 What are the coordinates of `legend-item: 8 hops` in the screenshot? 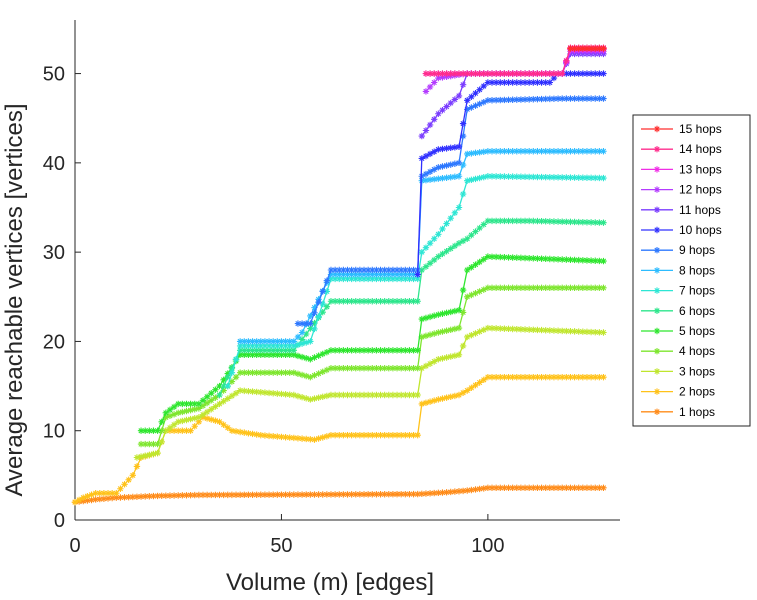 It's located at (678, 270).